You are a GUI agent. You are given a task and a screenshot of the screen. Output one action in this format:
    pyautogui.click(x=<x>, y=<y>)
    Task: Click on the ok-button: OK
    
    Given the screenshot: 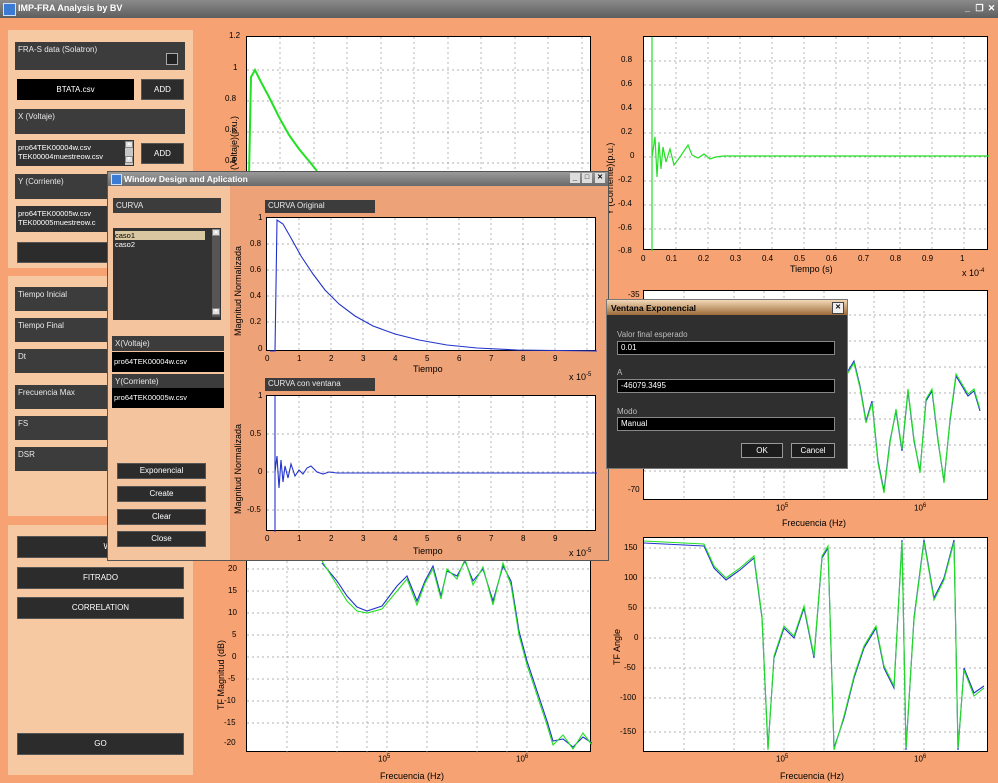 What is the action you would take?
    pyautogui.click(x=762, y=450)
    